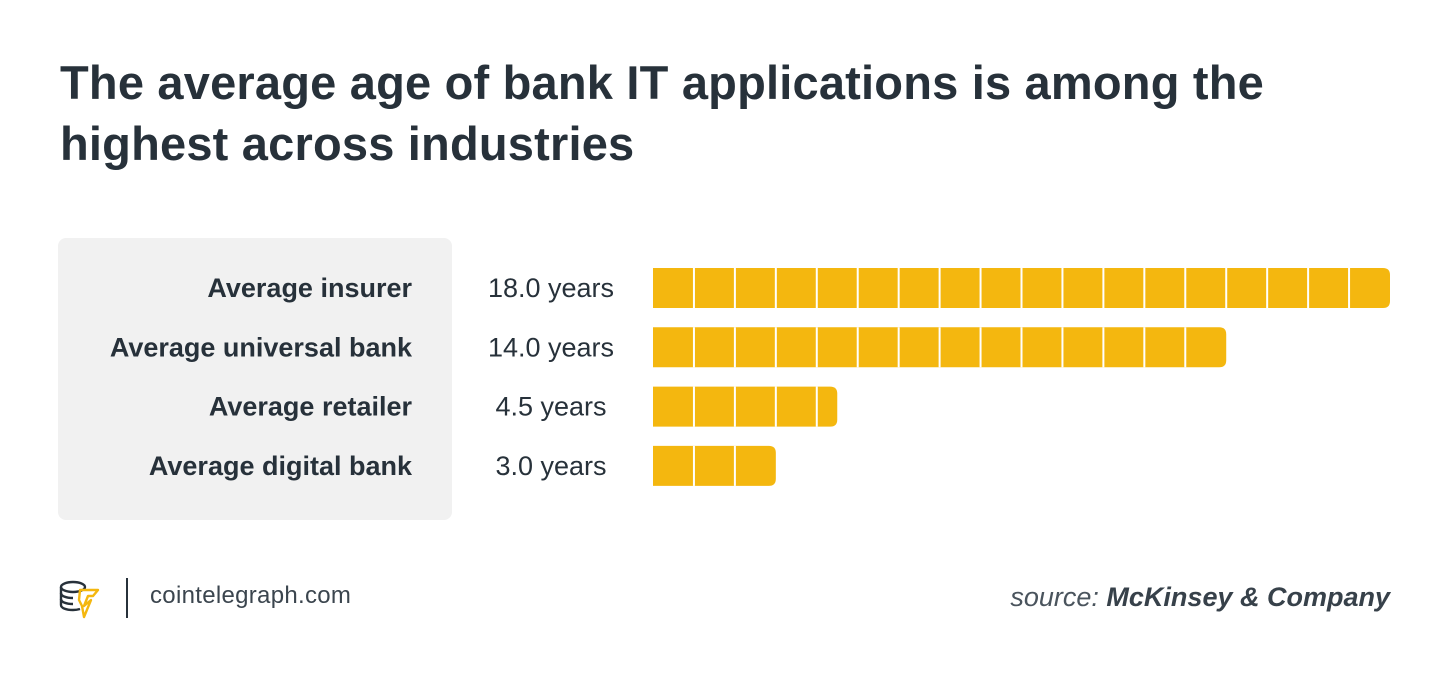  Describe the element at coordinates (251, 595) in the screenshot. I see `site-name: cointelegraph.com` at that location.